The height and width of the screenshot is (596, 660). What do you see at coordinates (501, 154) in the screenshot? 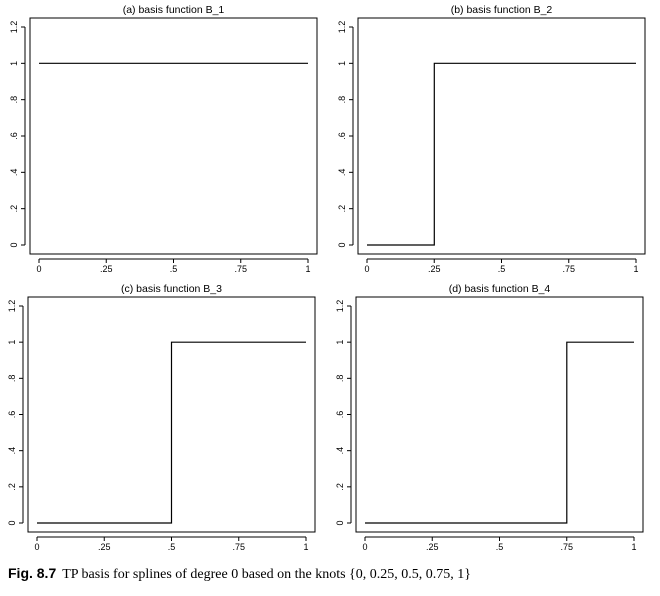
I see `series-line-b2` at bounding box center [501, 154].